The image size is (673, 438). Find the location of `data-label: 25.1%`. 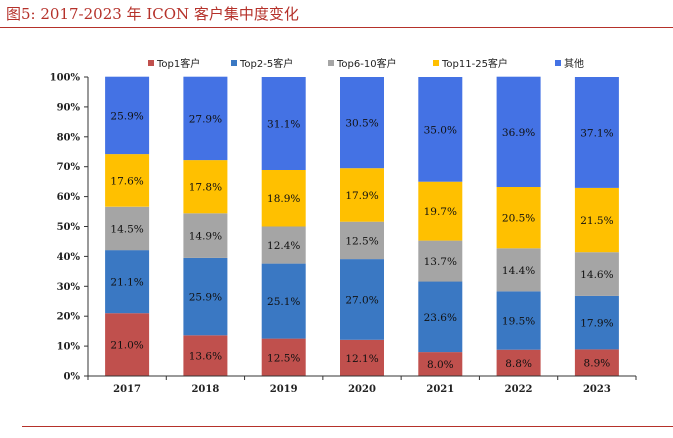

data-label: 25.1% is located at coordinates (283, 302).